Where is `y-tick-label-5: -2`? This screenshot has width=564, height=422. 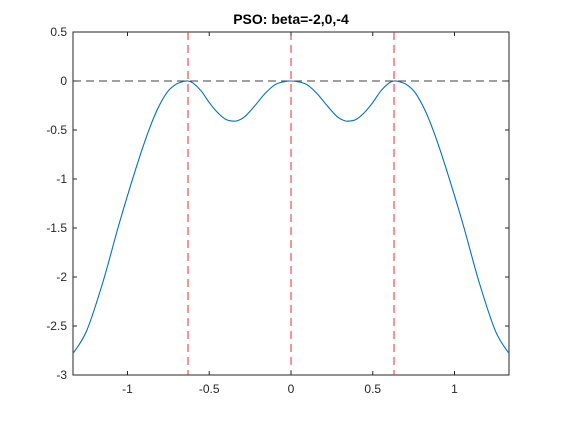
y-tick-label-5: -2 is located at coordinates (61, 277).